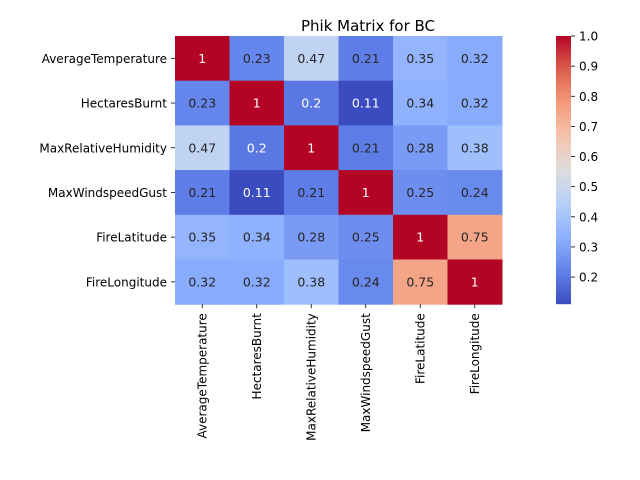  What do you see at coordinates (124, 104) in the screenshot?
I see `row-tick-label: HectaresBurnt` at bounding box center [124, 104].